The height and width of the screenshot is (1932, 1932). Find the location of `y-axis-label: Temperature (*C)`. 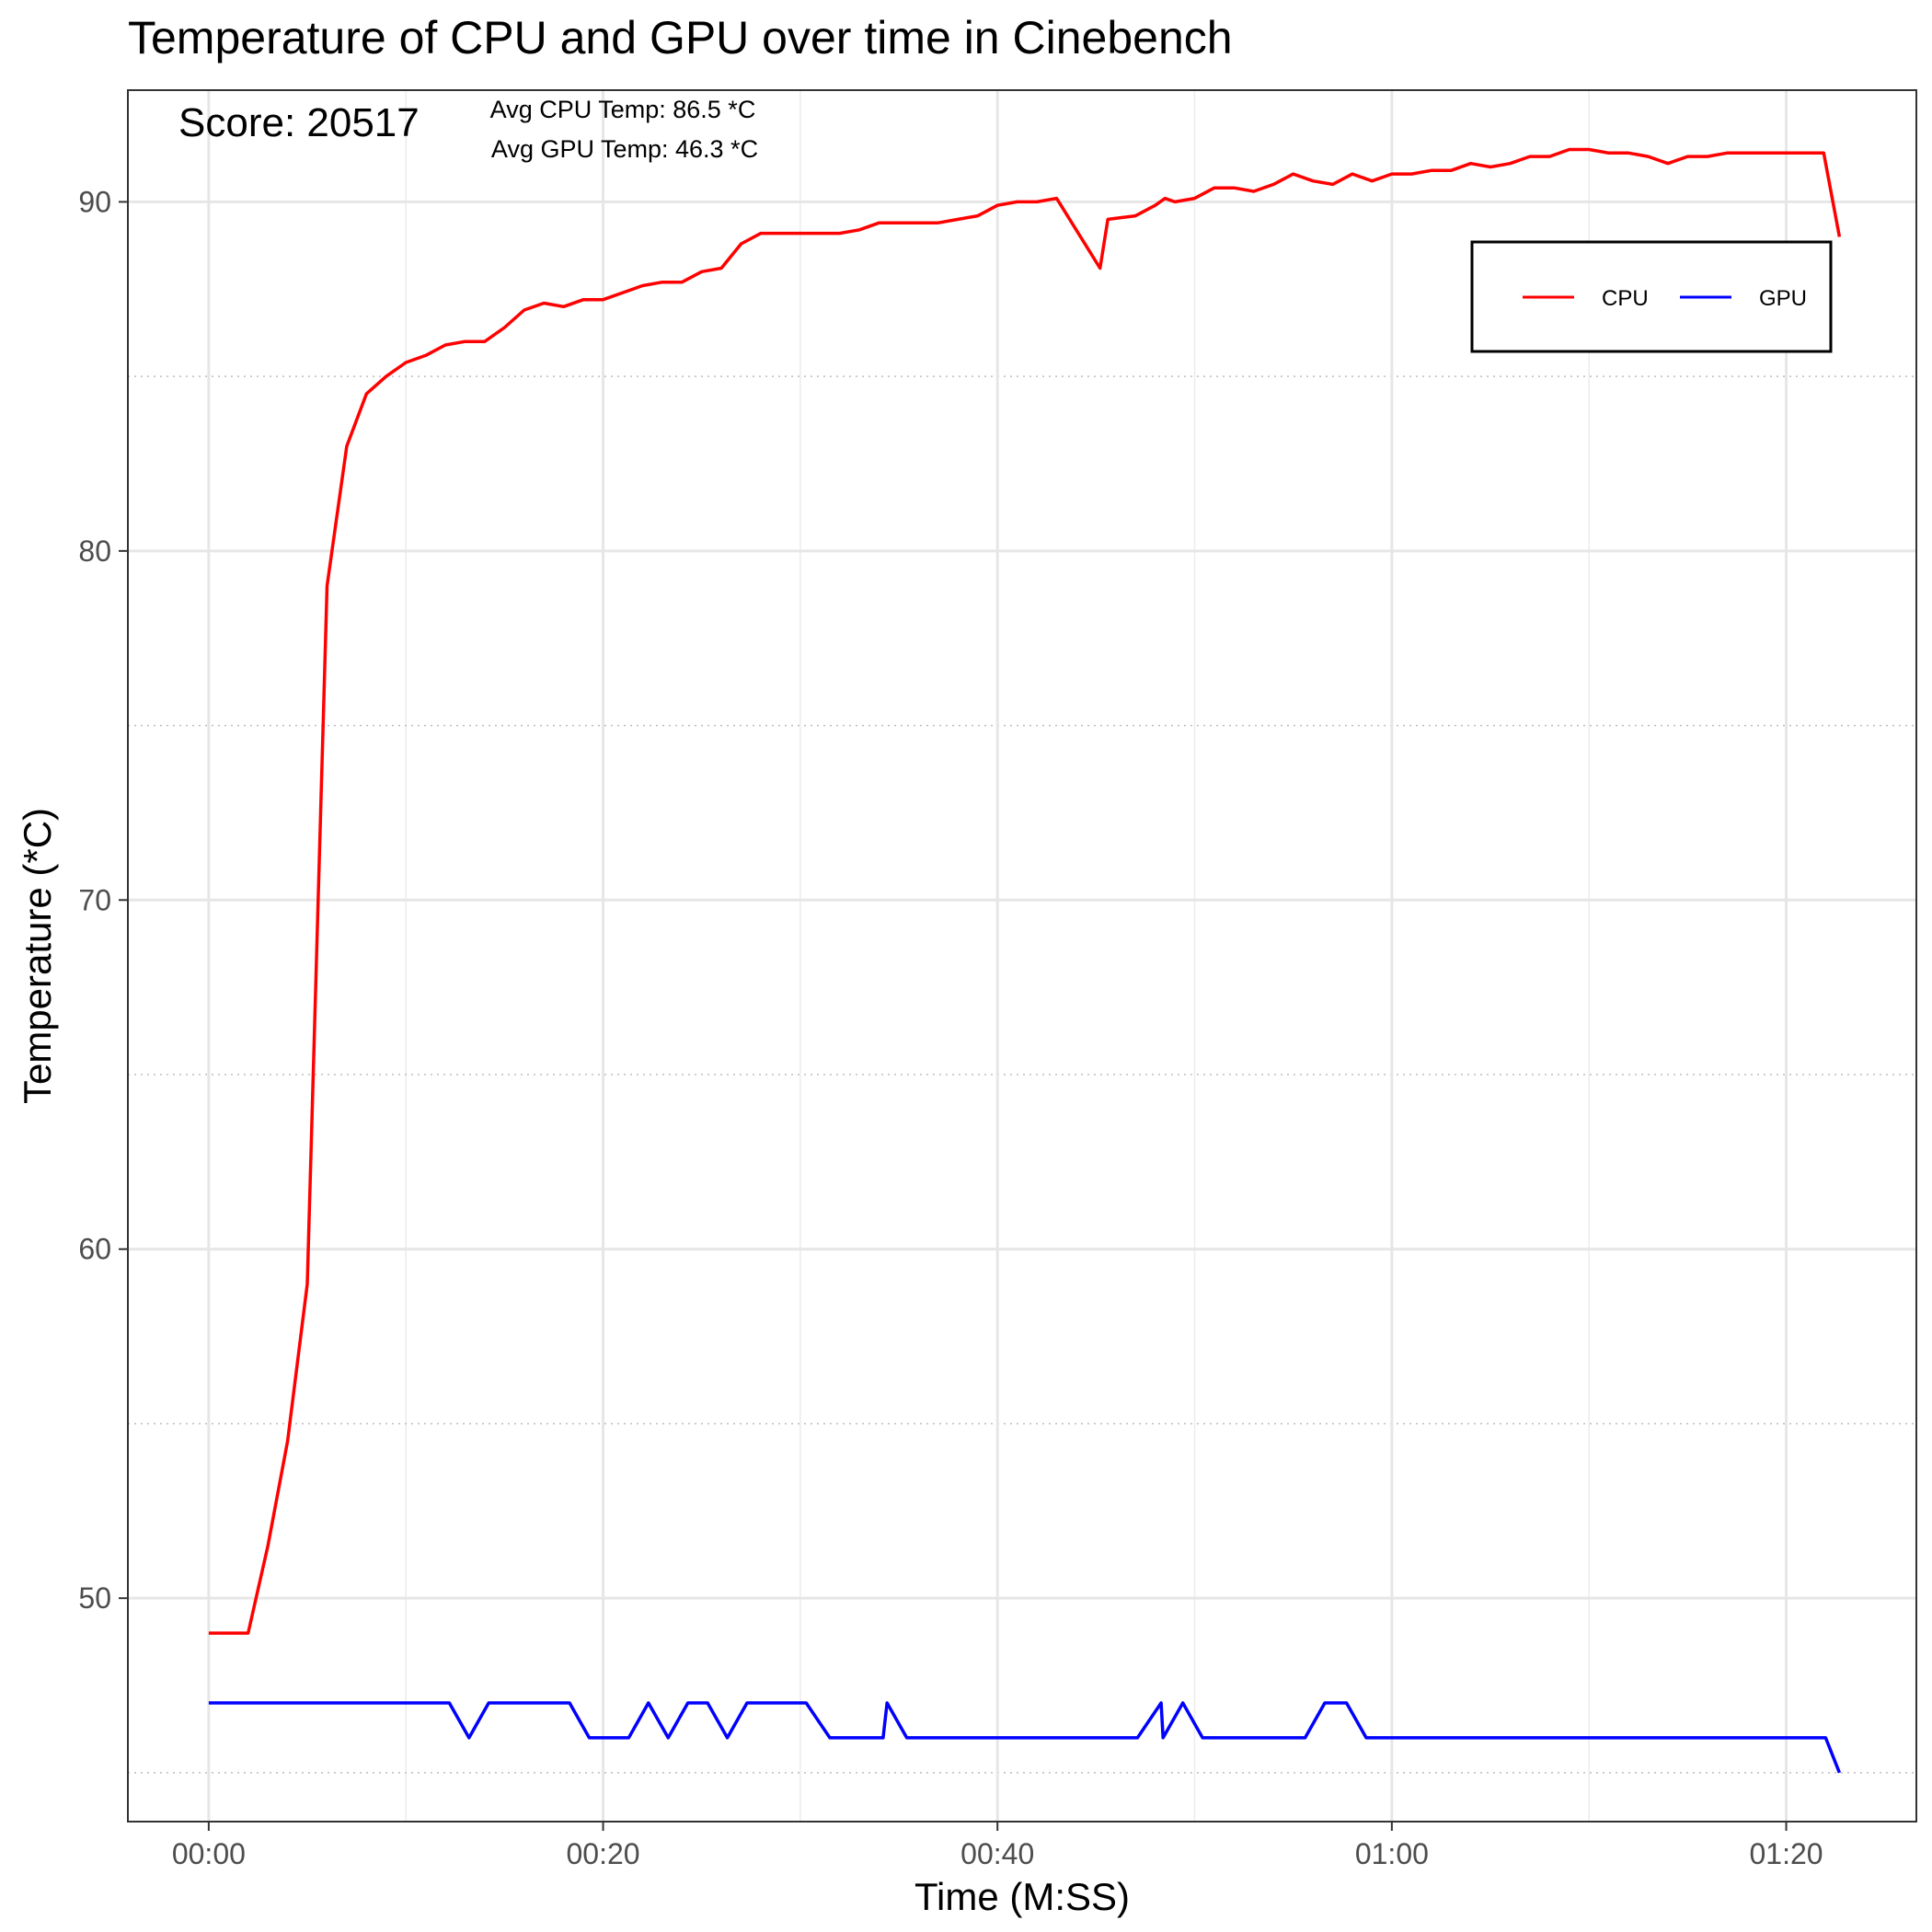

y-axis-label: Temperature (*C) is located at coordinates (37, 956).